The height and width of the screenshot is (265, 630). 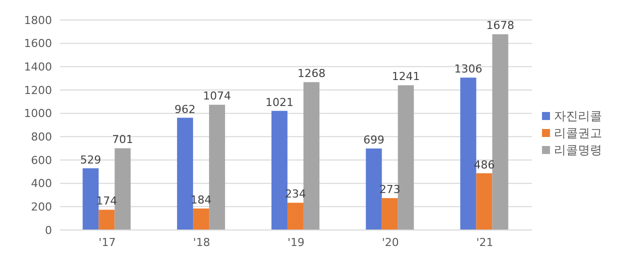 What do you see at coordinates (41, 207) in the screenshot?
I see `y-tick-label: 200` at bounding box center [41, 207].